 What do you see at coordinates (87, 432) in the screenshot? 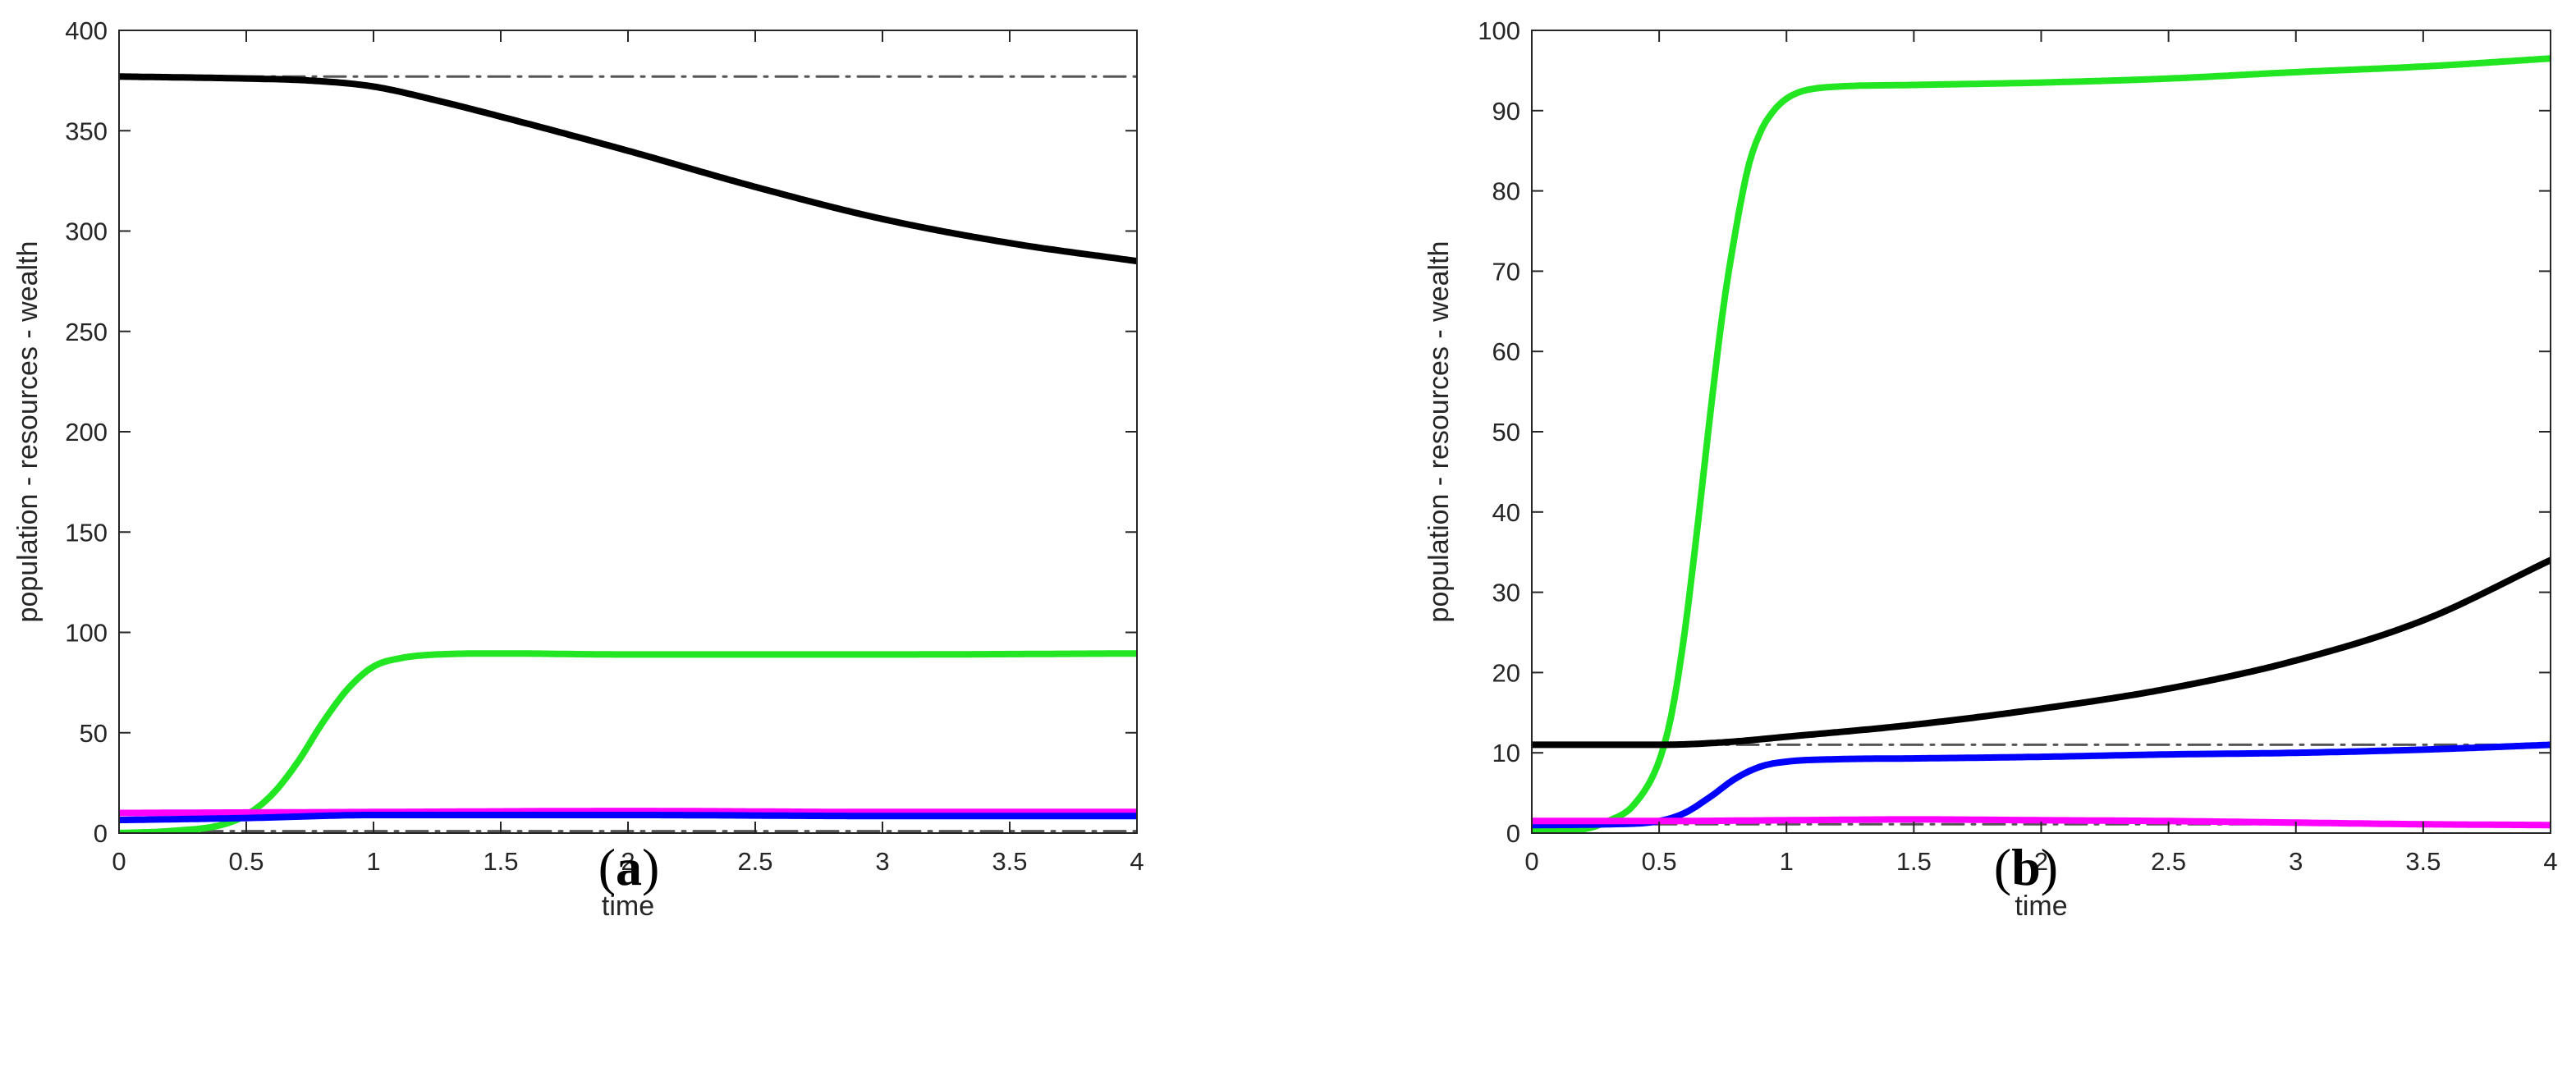
I see `y-tick-label: 200` at bounding box center [87, 432].